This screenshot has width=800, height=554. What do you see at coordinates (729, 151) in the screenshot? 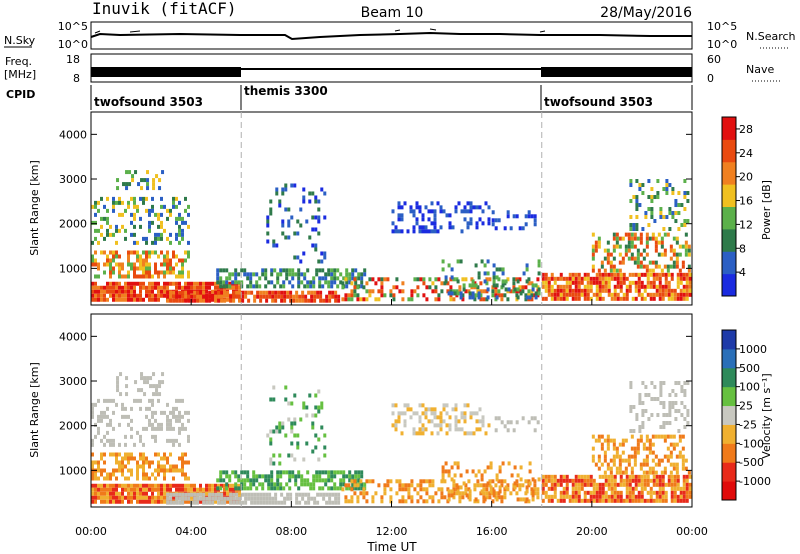
I see `colorbar-swatch` at bounding box center [729, 151].